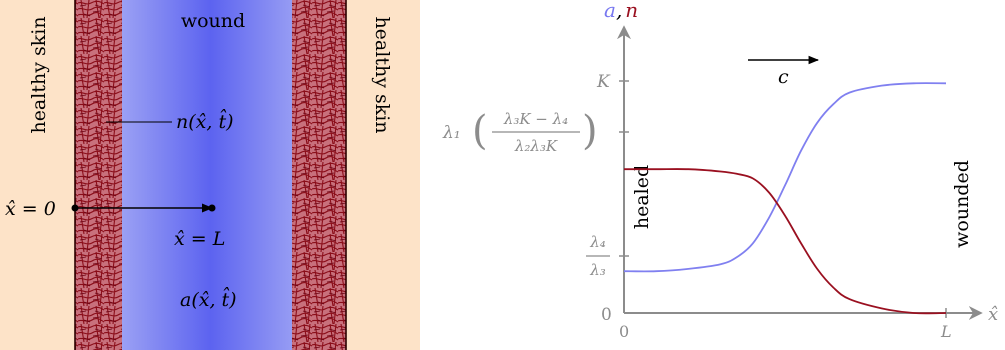  What do you see at coordinates (783, 77) in the screenshot?
I see `wave-speed-label: c` at bounding box center [783, 77].